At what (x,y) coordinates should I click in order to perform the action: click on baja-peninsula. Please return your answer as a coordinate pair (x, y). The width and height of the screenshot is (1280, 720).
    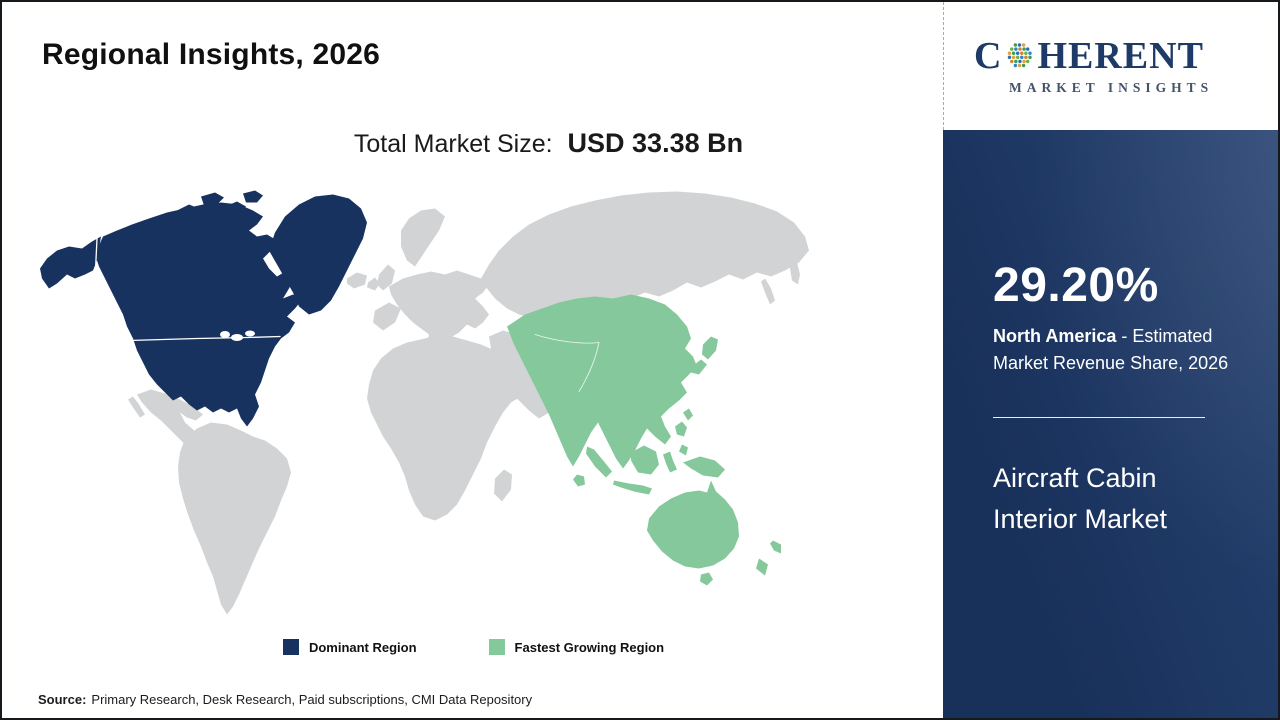
    Looking at the image, I should click on (136, 407).